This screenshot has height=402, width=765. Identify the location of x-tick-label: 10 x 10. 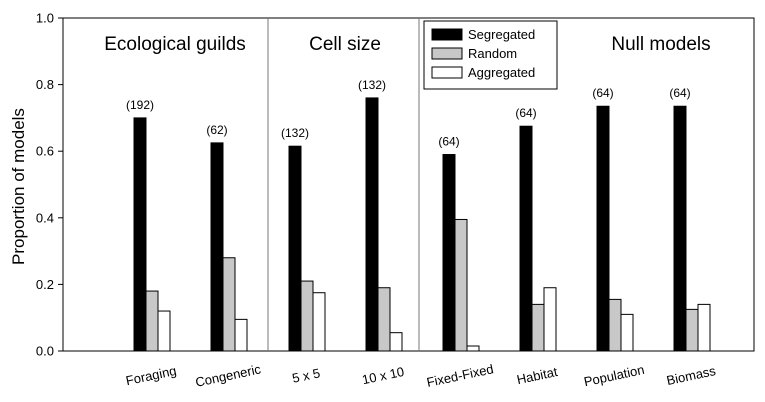
(383, 376).